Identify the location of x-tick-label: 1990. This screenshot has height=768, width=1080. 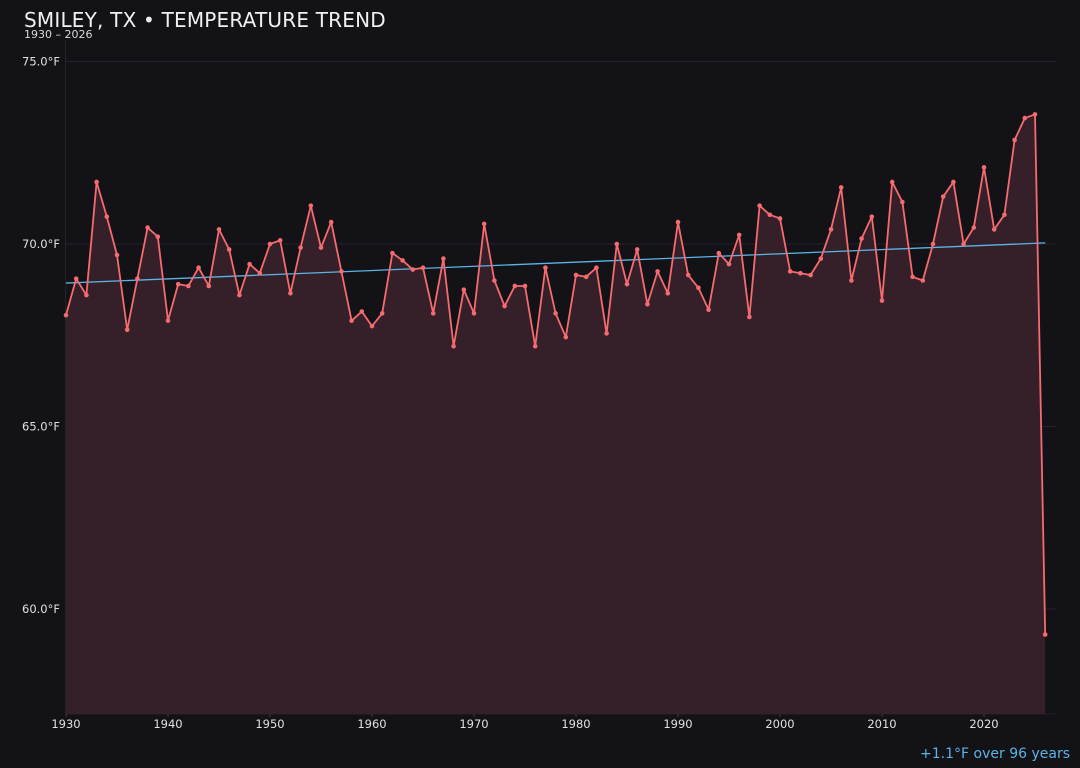
(677, 724).